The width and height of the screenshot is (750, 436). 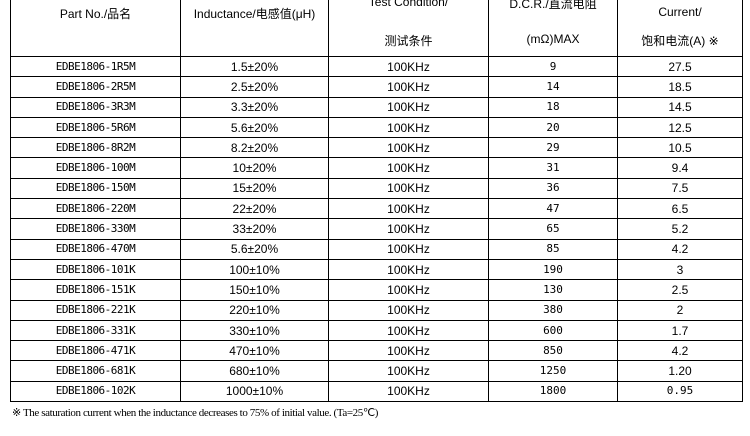 I want to click on cell-part: EDBE1806-1R5M, so click(x=95, y=66).